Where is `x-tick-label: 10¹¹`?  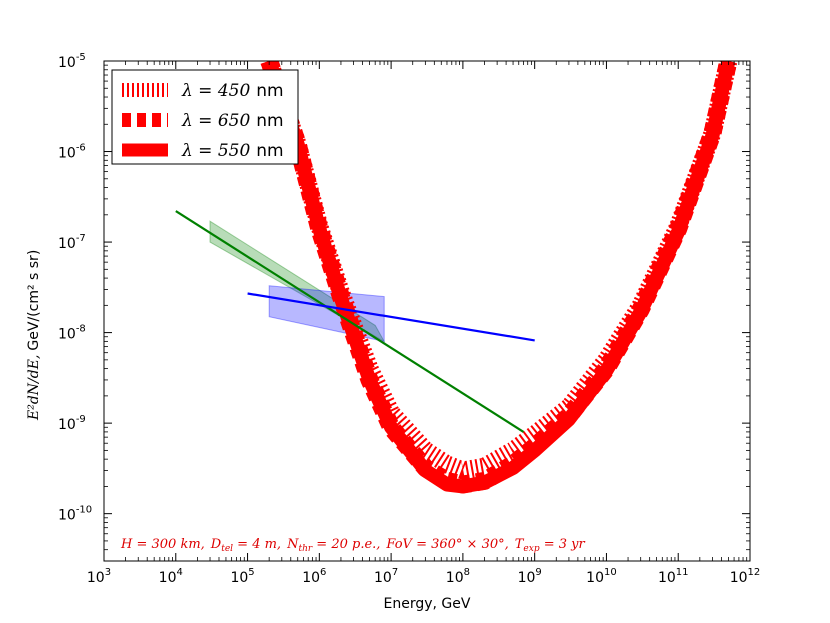 x-tick-label: 10¹¹ is located at coordinates (673, 576).